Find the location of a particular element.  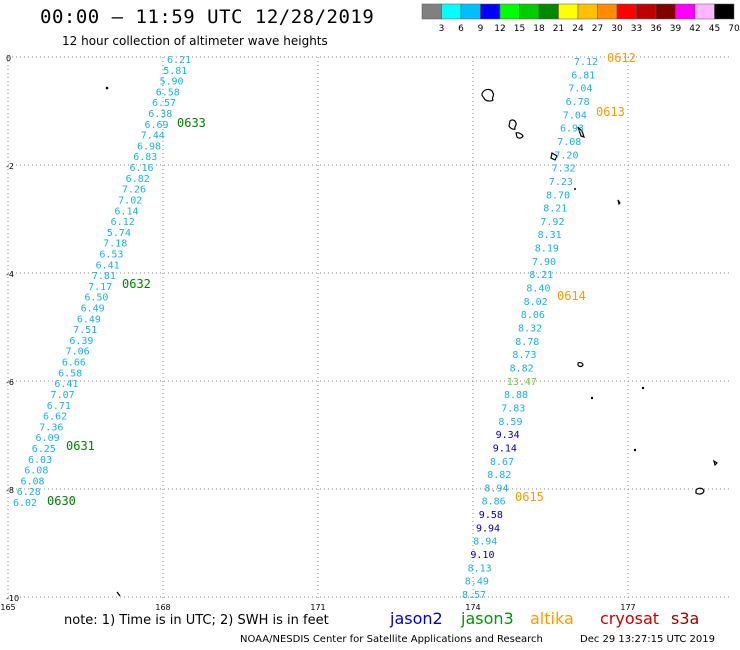

swh-value-label: 8.13 is located at coordinates (480, 568).